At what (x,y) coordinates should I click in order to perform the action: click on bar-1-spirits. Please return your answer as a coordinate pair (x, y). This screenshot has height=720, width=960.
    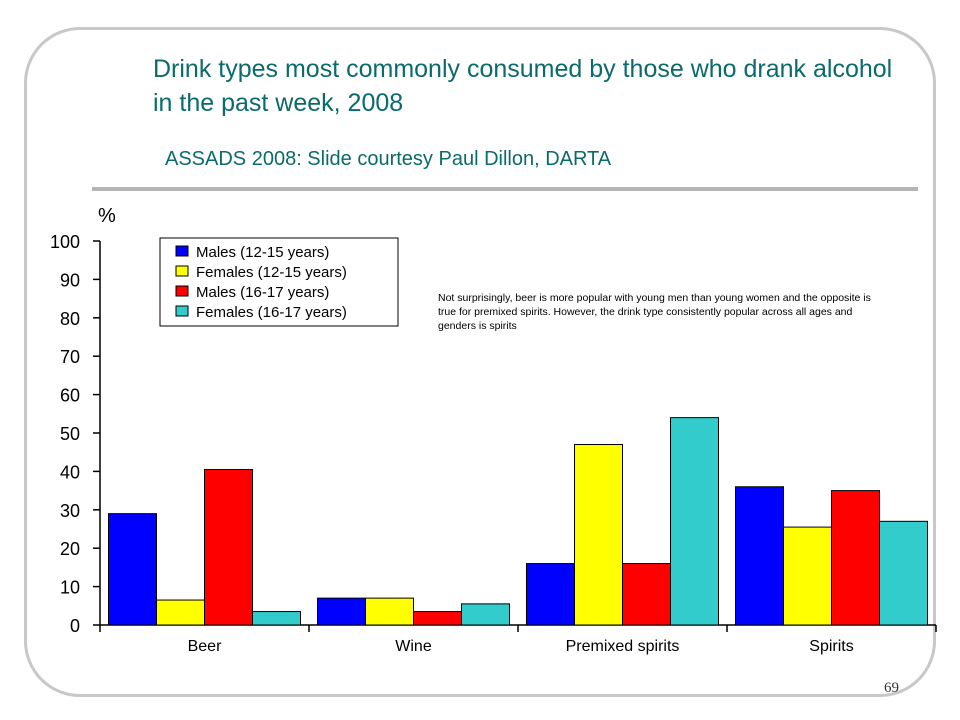
    Looking at the image, I should click on (759, 556).